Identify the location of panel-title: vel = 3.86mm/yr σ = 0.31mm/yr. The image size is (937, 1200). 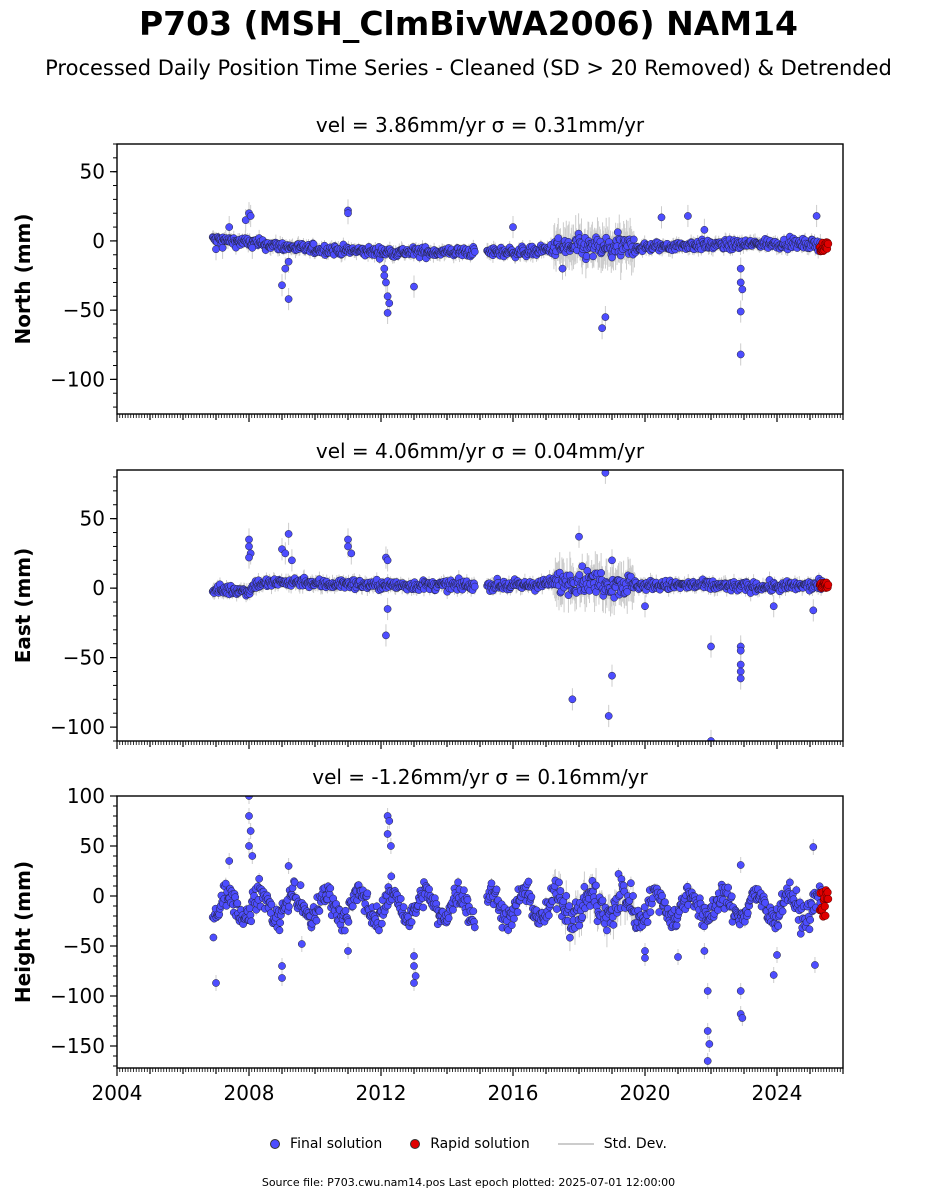
(480, 125).